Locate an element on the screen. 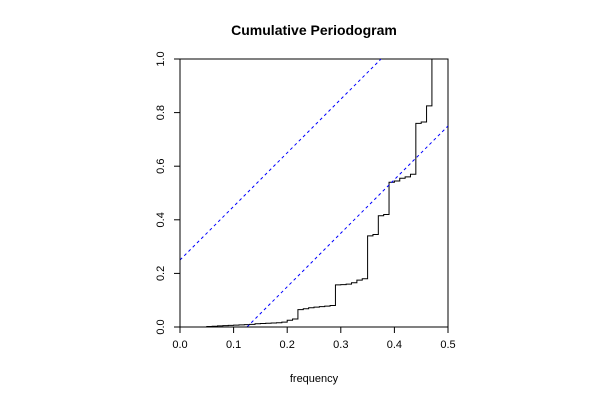  x-tick-label: 0.5 is located at coordinates (447, 345).